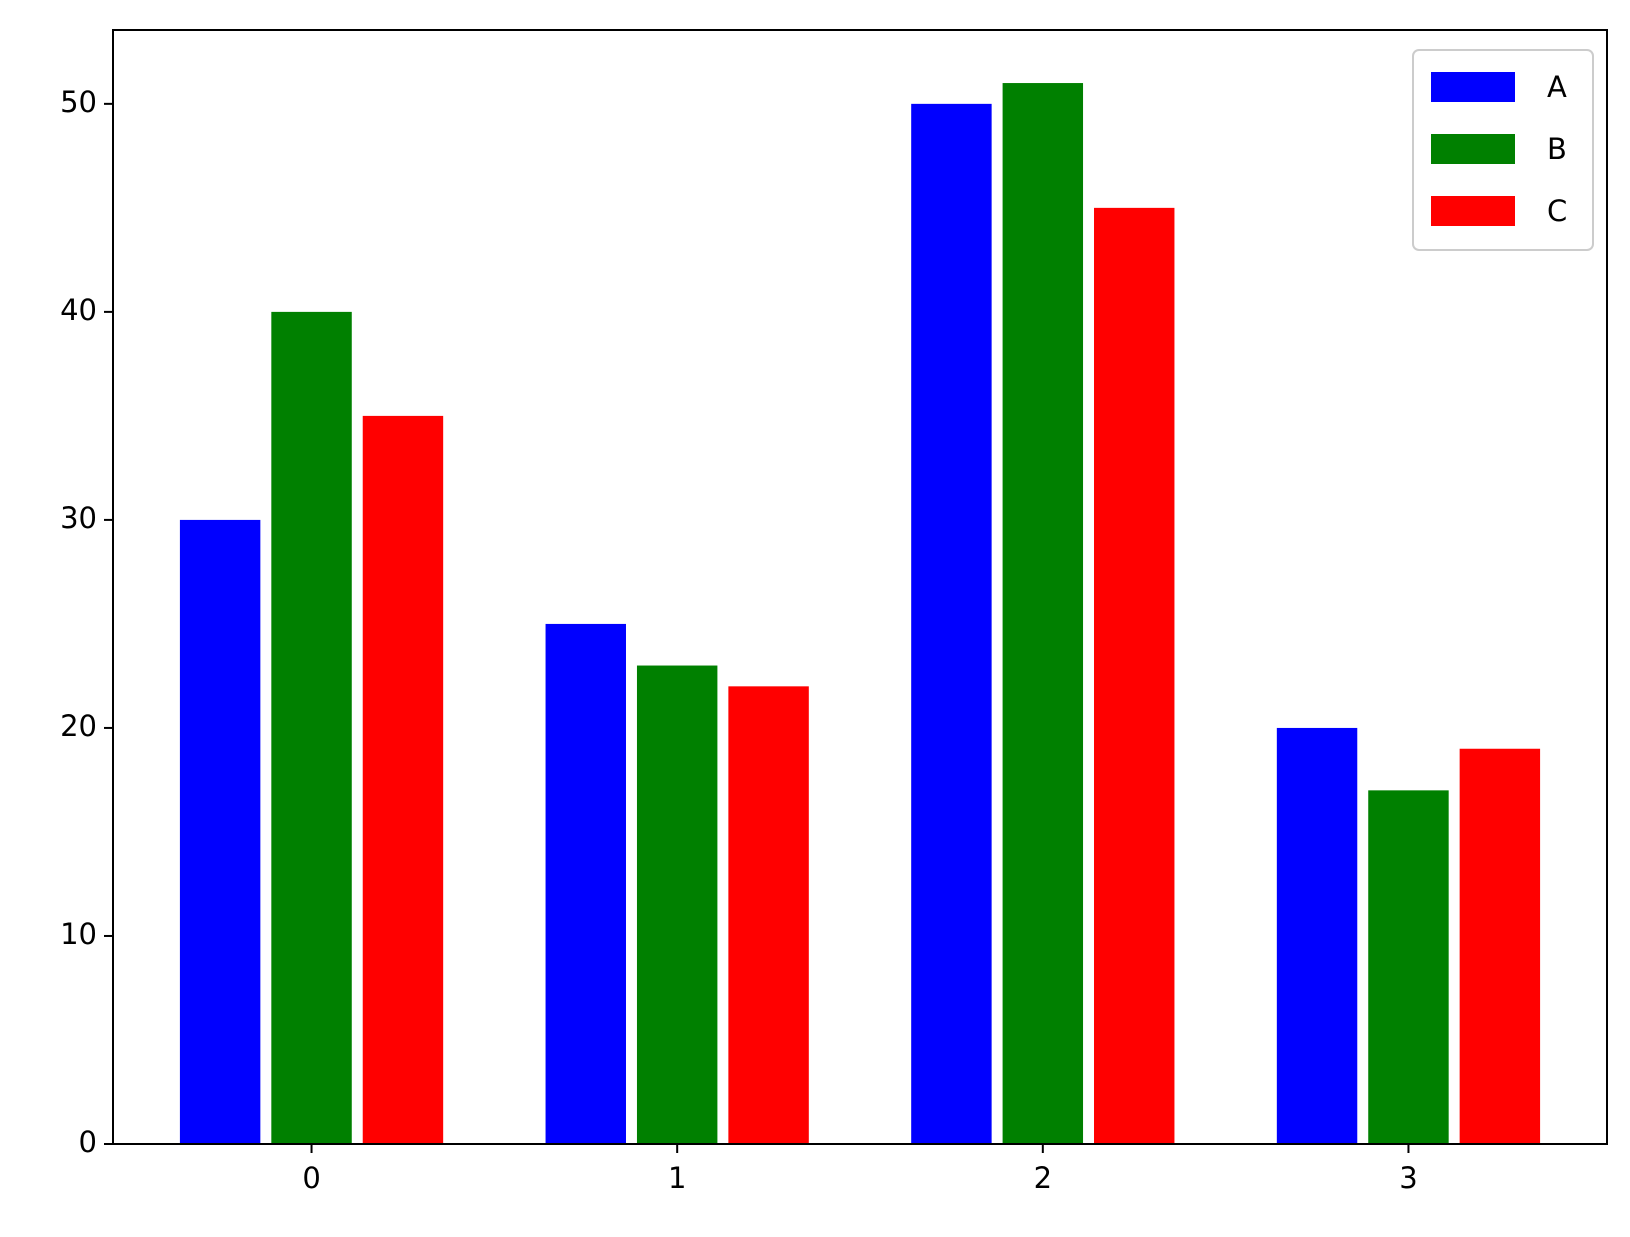  Describe the element at coordinates (78, 934) in the screenshot. I see `y-tick-label: 10` at that location.